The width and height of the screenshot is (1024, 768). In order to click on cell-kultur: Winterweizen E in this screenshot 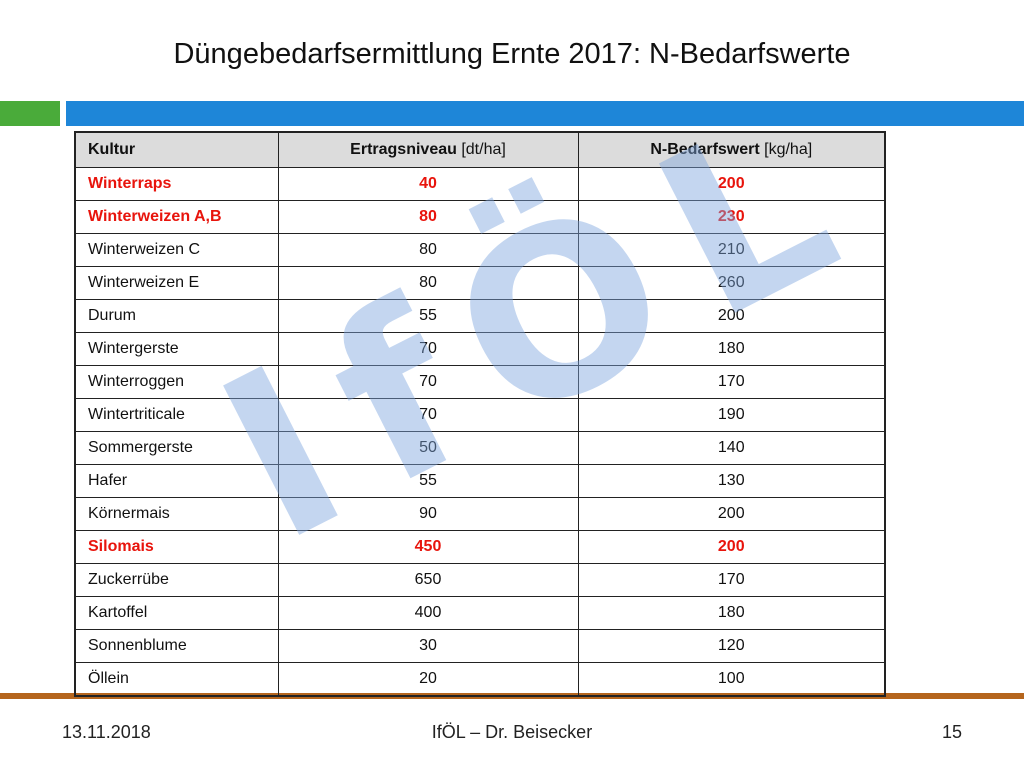, I will do `click(176, 283)`.